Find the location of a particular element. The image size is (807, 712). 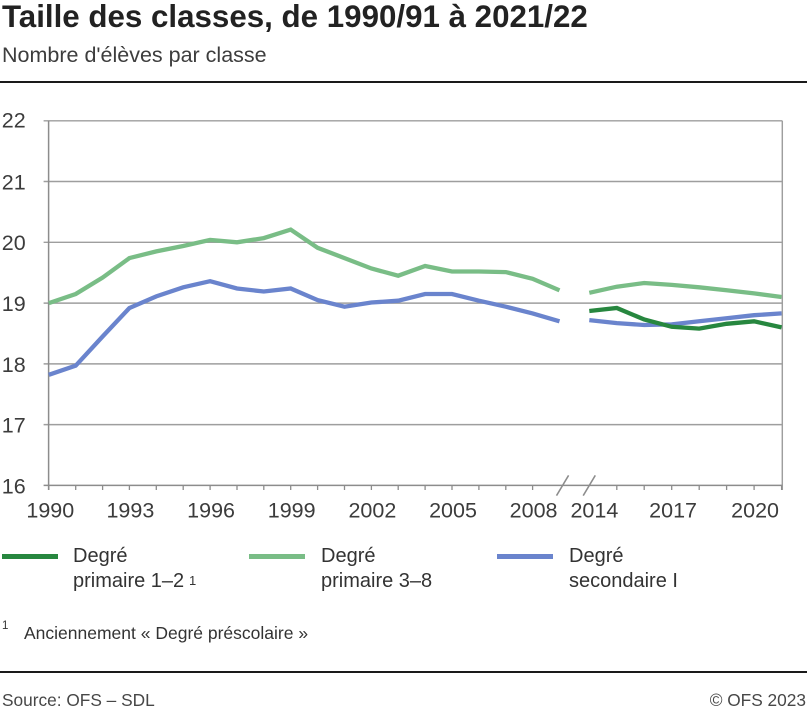

svg-text: 19 is located at coordinates (14, 304).